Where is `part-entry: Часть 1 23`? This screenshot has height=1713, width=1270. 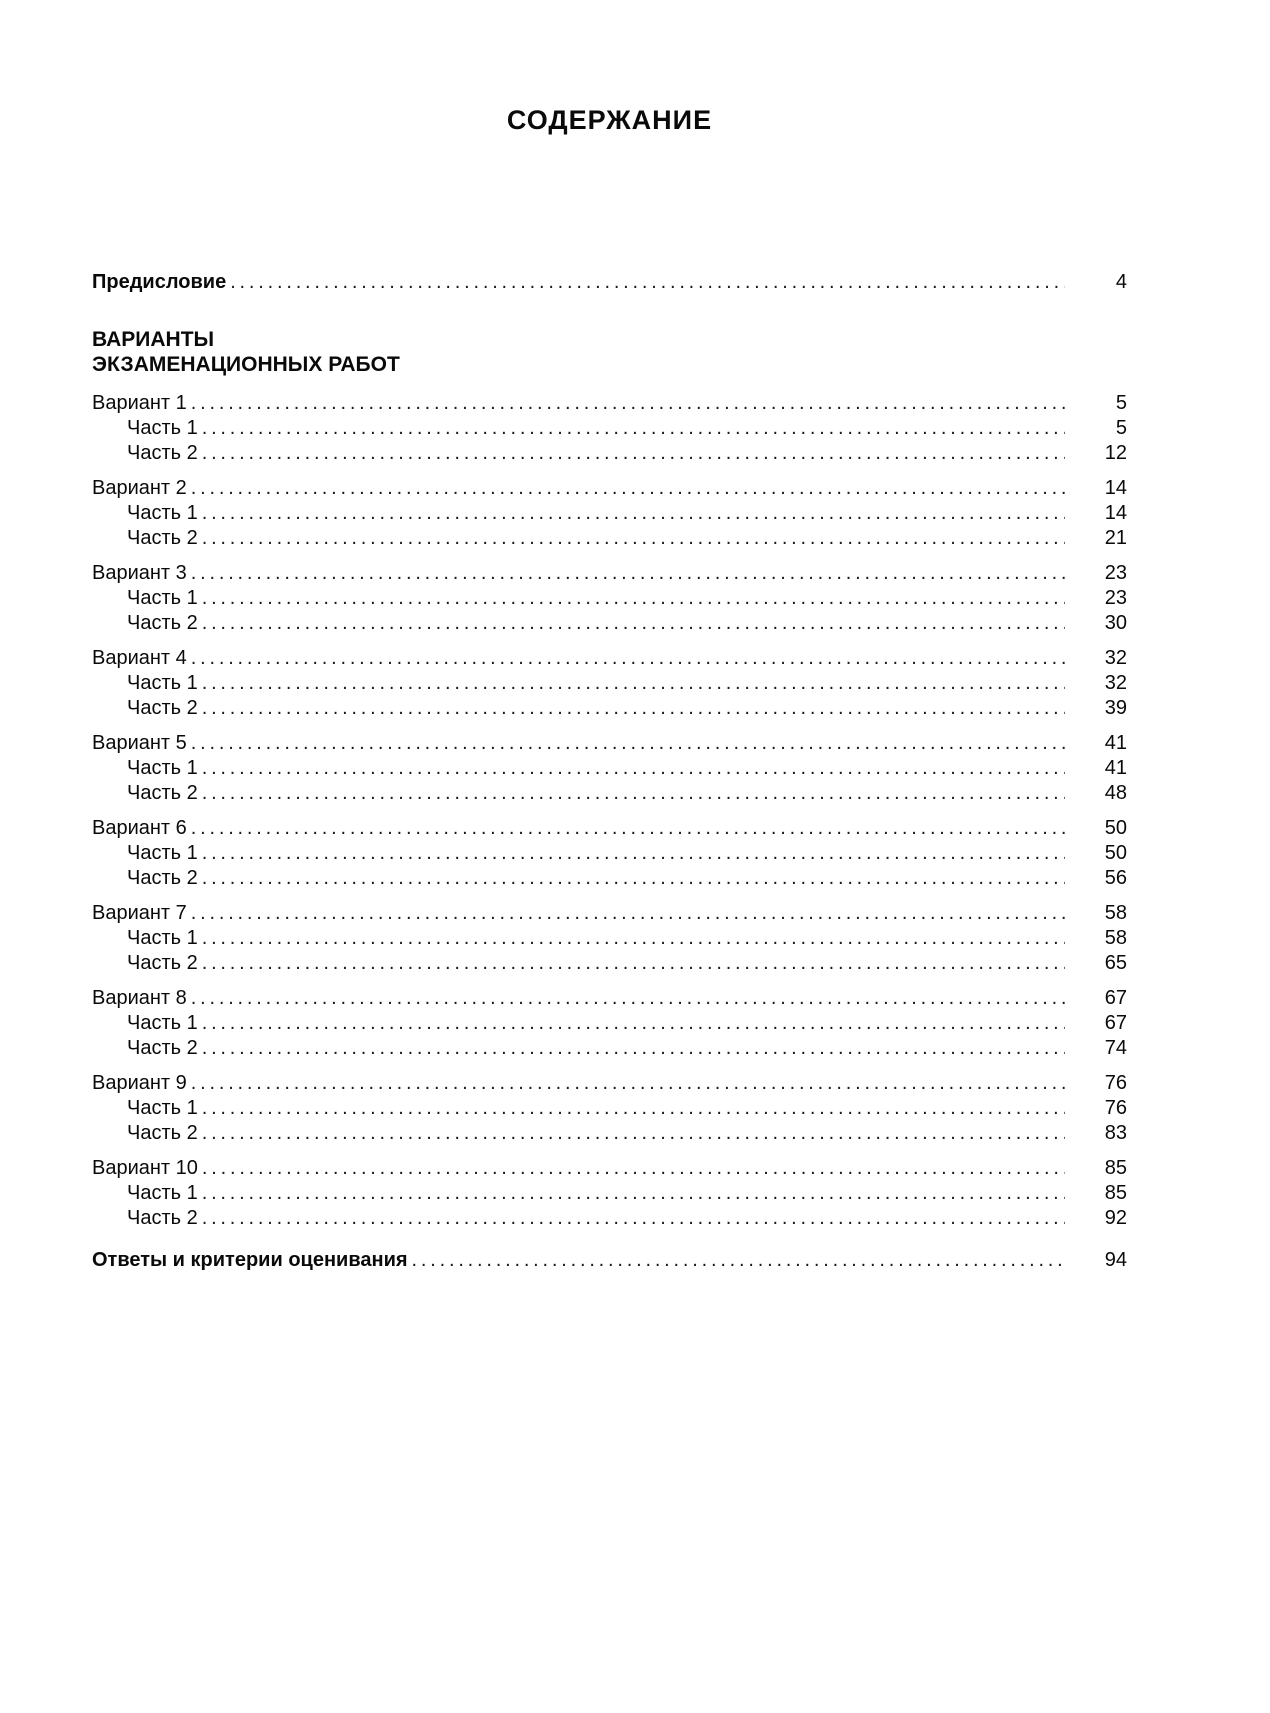 part-entry: Часть 1 23 is located at coordinates (609, 598).